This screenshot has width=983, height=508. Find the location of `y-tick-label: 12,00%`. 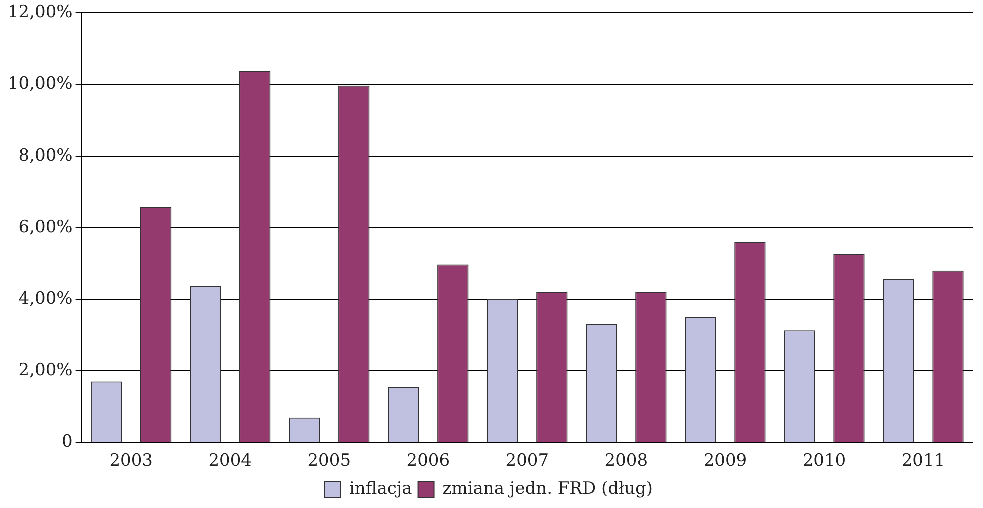

y-tick-label: 12,00% is located at coordinates (40, 12).